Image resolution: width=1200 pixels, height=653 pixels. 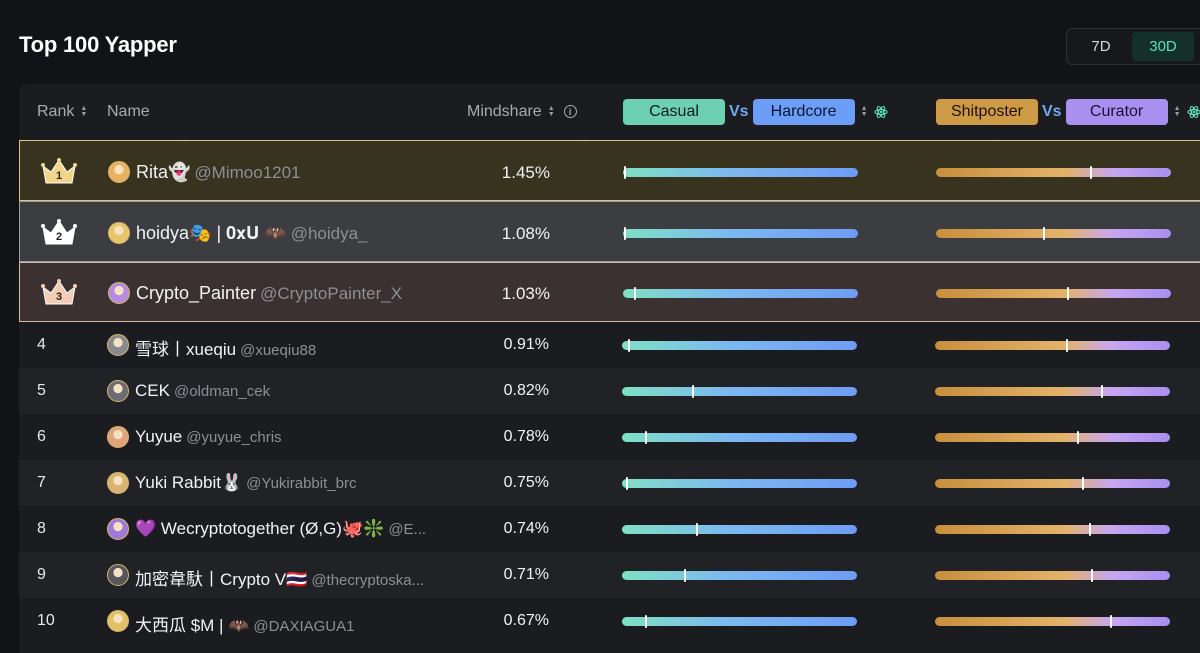 What do you see at coordinates (504, 111) in the screenshot?
I see `mindshare-header-label: Mindshare` at bounding box center [504, 111].